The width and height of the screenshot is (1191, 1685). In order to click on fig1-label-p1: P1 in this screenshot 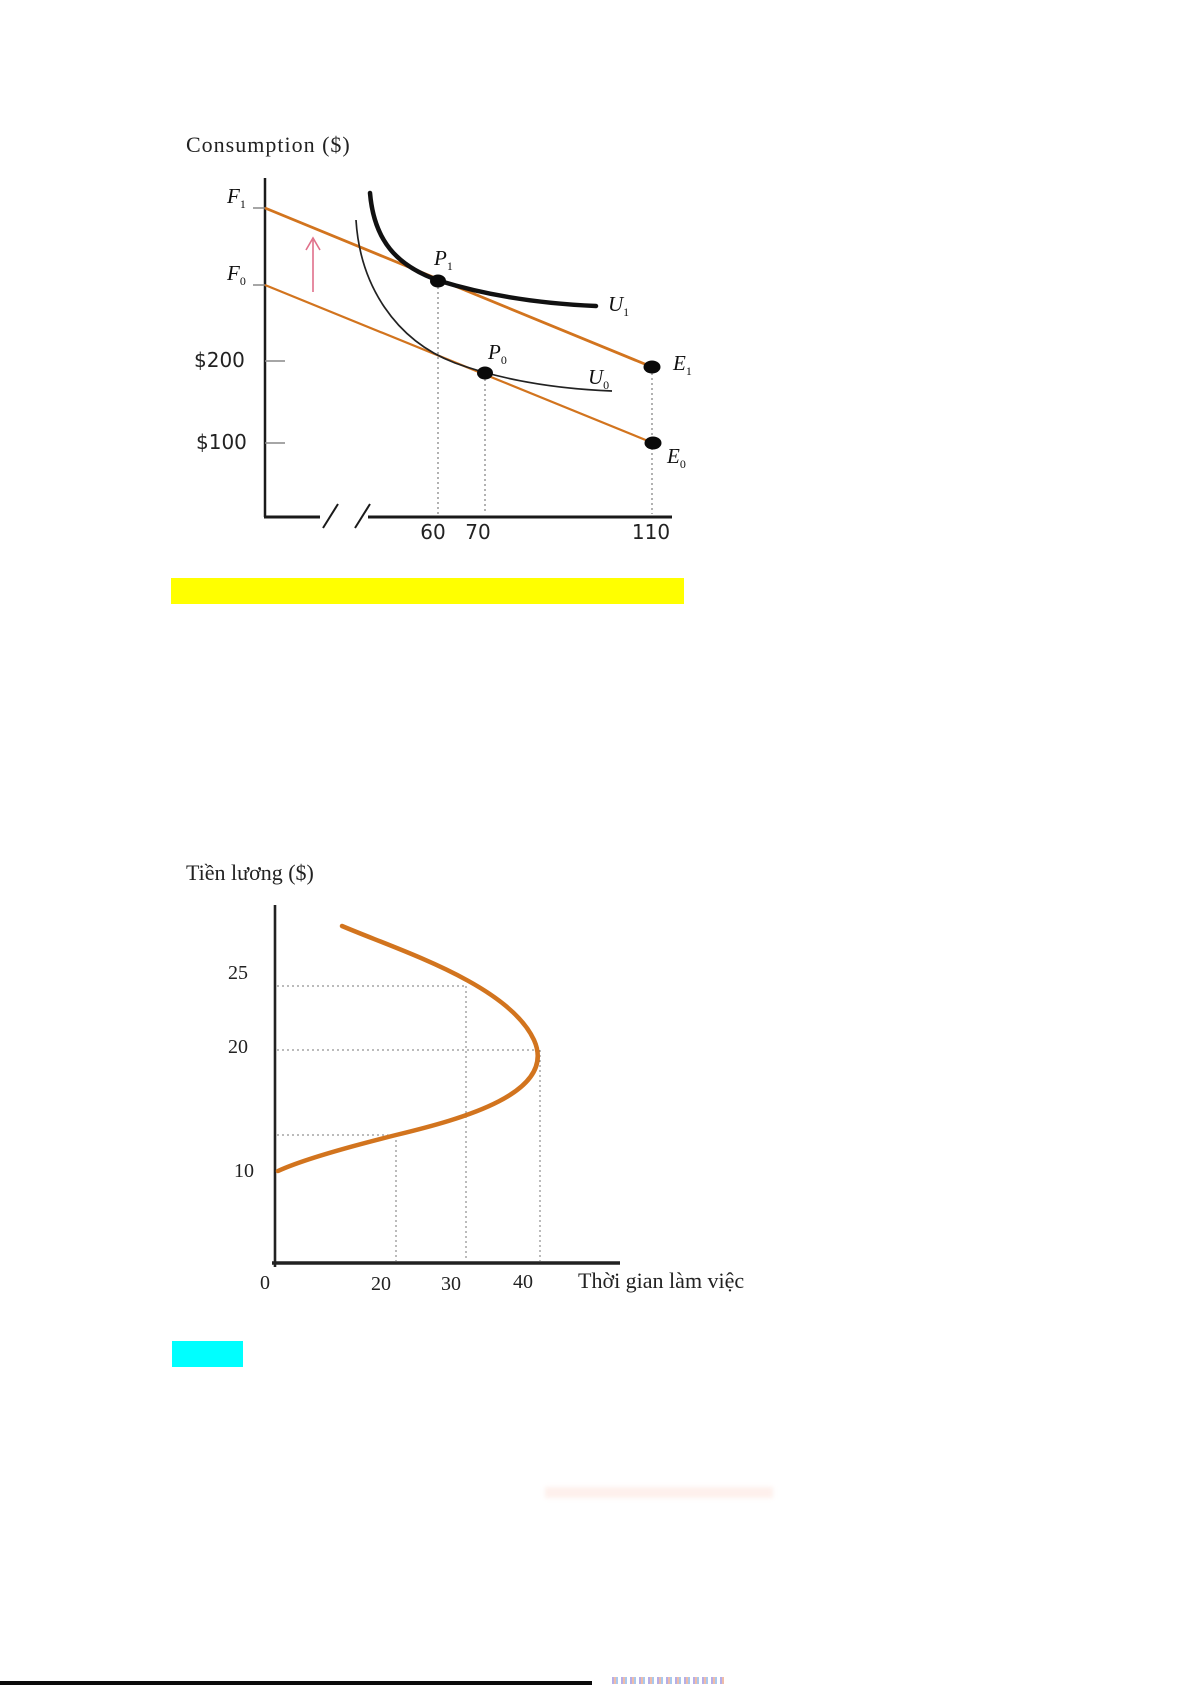, I will do `click(443, 260)`.